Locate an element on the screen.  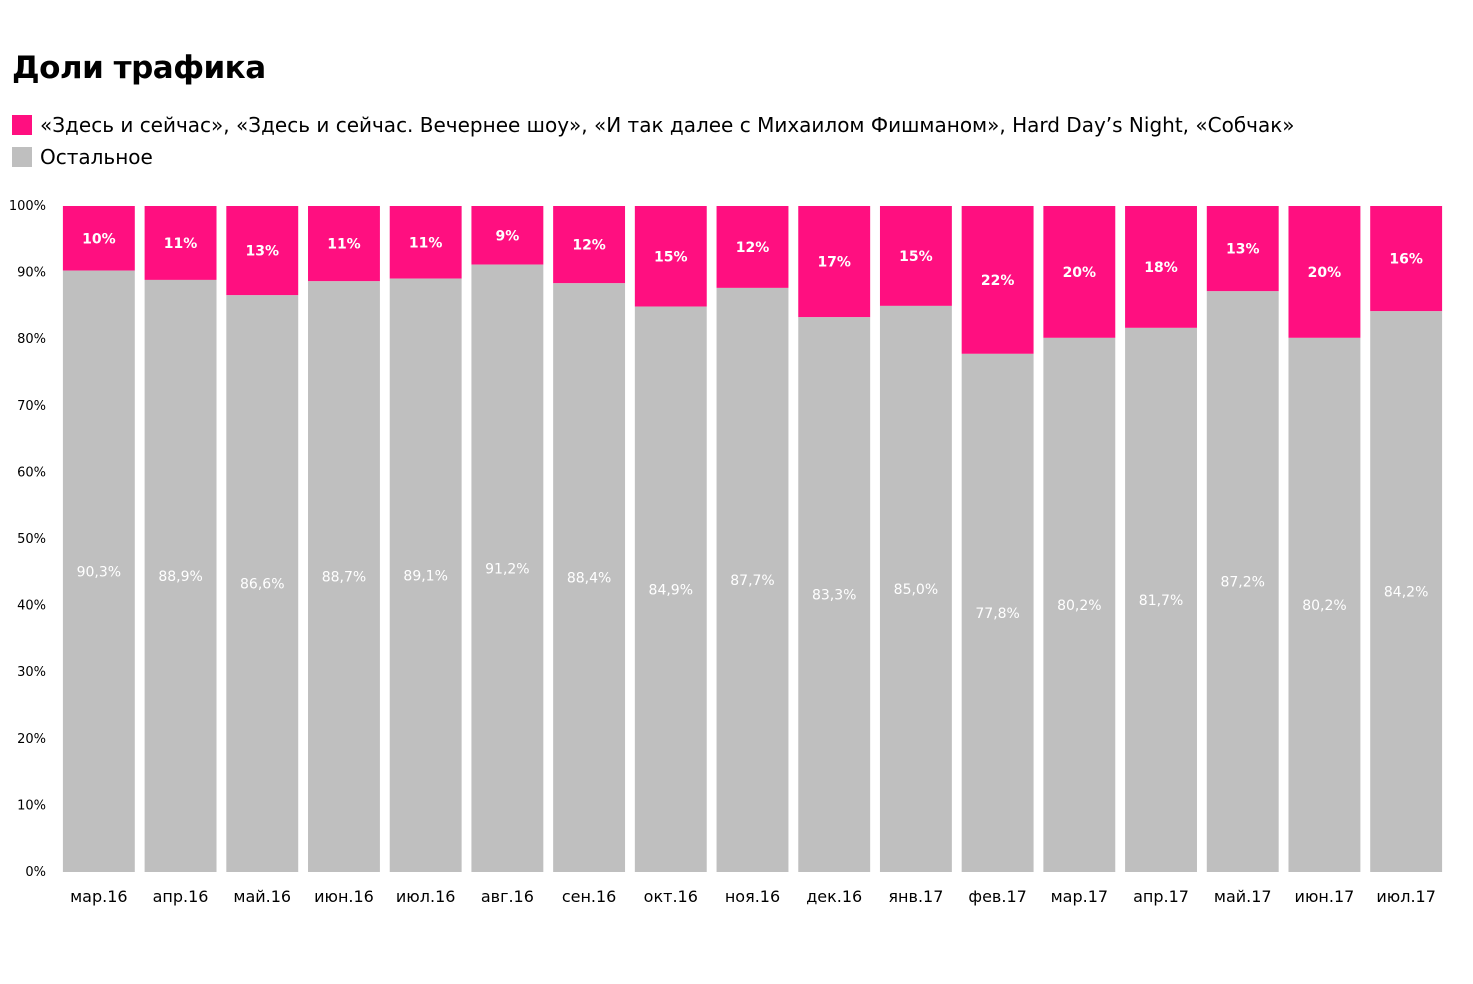
y-tick-label: 60% is located at coordinates (31, 472).